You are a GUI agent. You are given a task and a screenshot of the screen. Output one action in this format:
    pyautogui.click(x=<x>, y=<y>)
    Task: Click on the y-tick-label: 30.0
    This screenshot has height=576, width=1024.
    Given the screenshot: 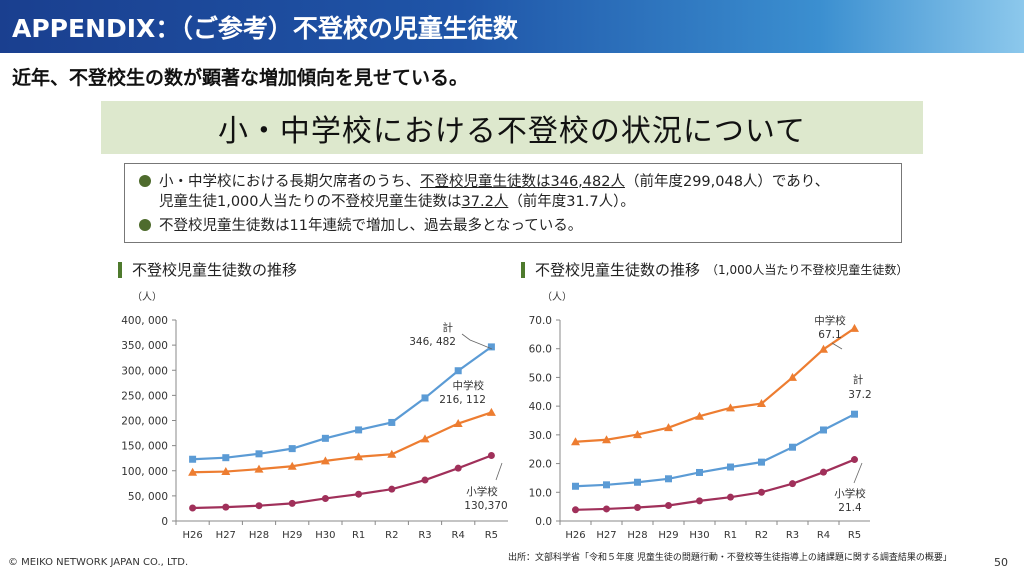 What is the action you would take?
    pyautogui.click(x=540, y=436)
    